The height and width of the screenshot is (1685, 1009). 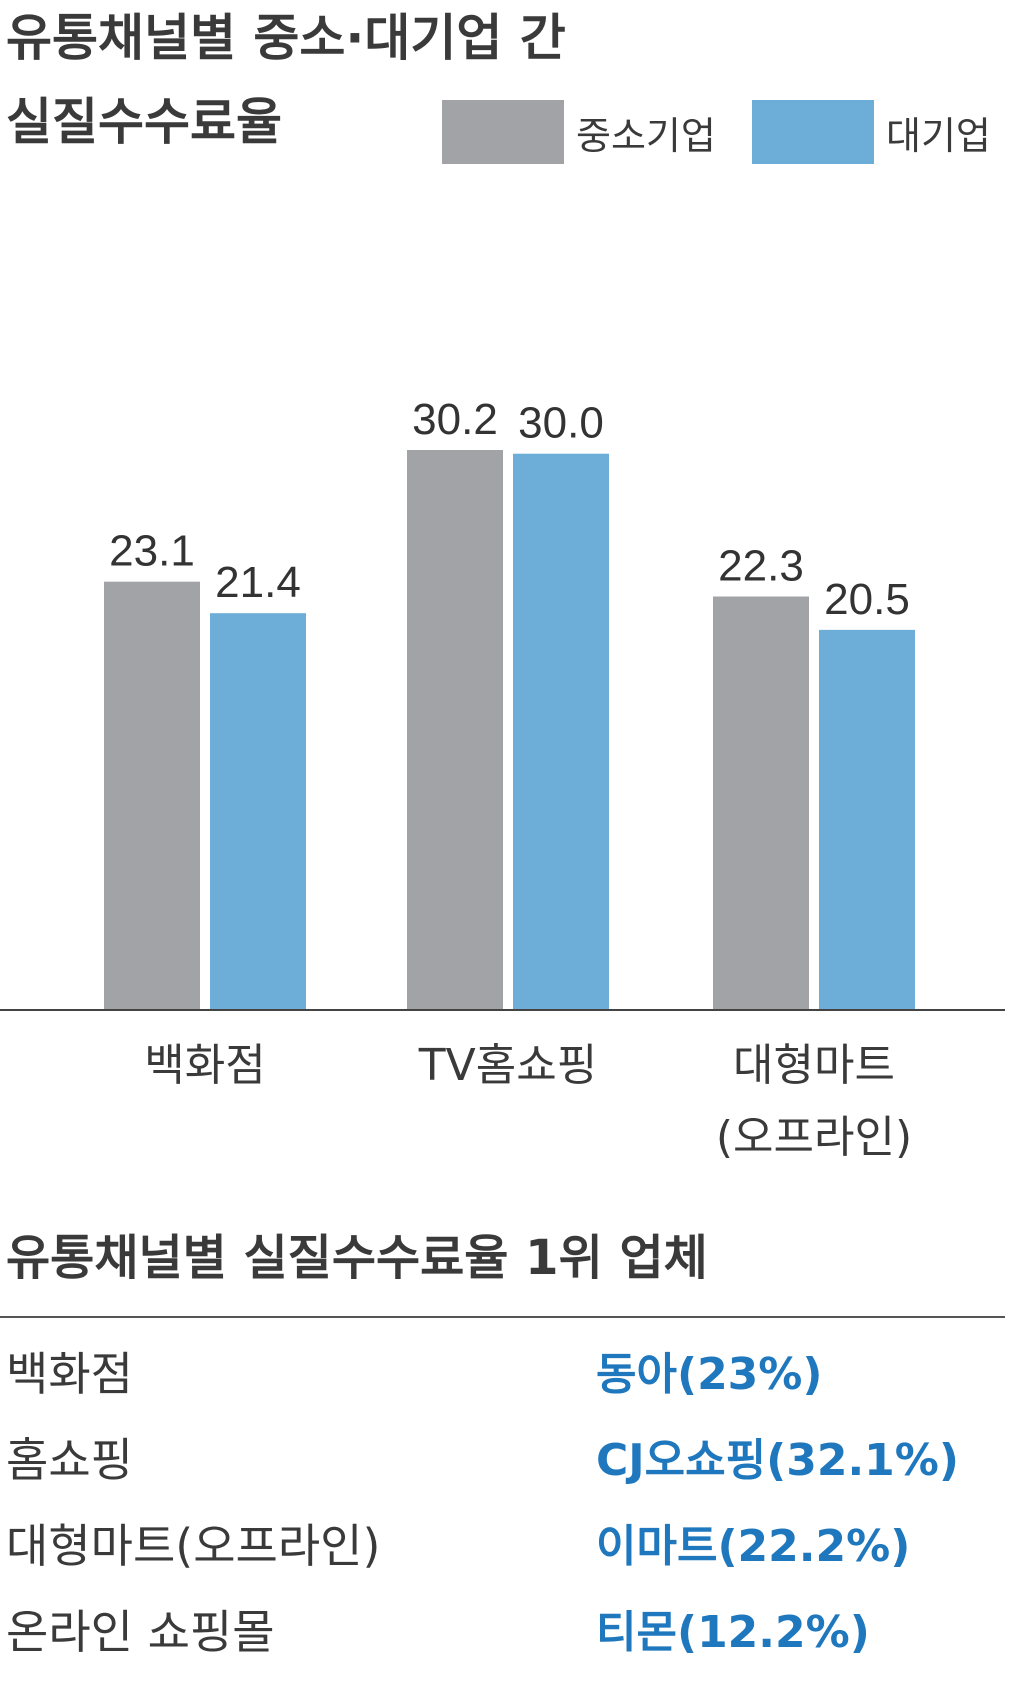 I want to click on ranking-table-title: 유통채널별 실질수수료율 1위 업체, so click(x=357, y=1258).